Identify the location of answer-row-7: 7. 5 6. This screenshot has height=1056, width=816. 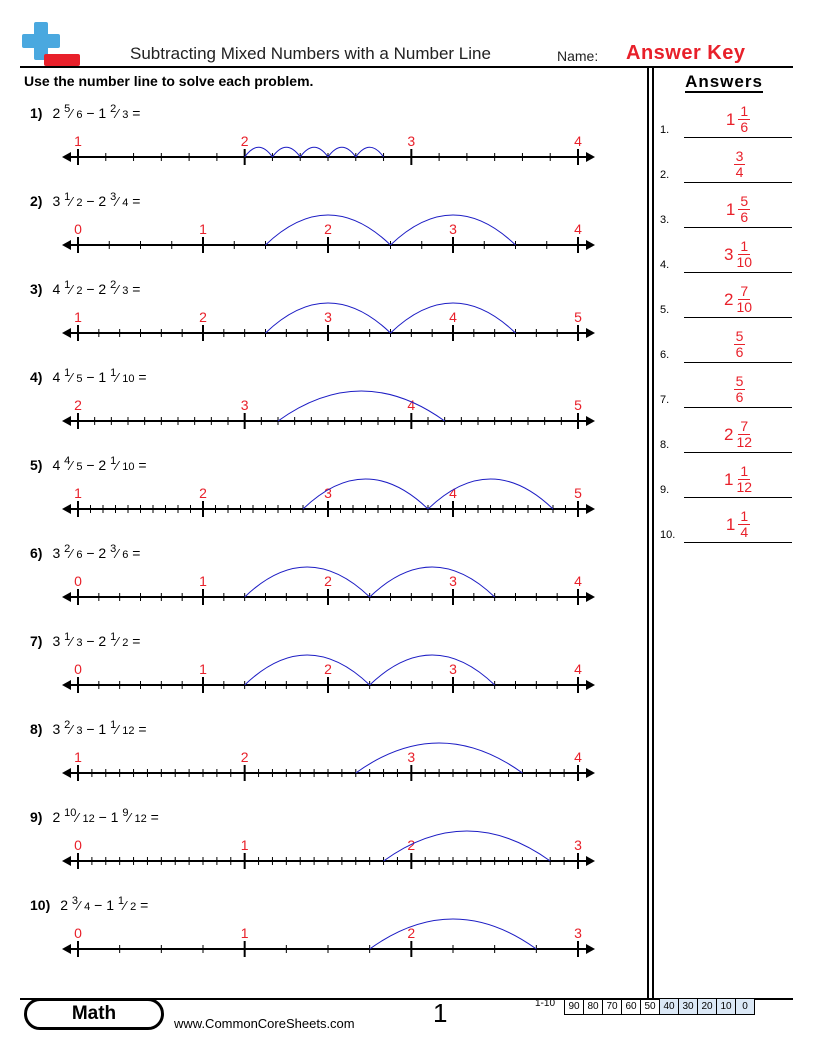
(726, 387).